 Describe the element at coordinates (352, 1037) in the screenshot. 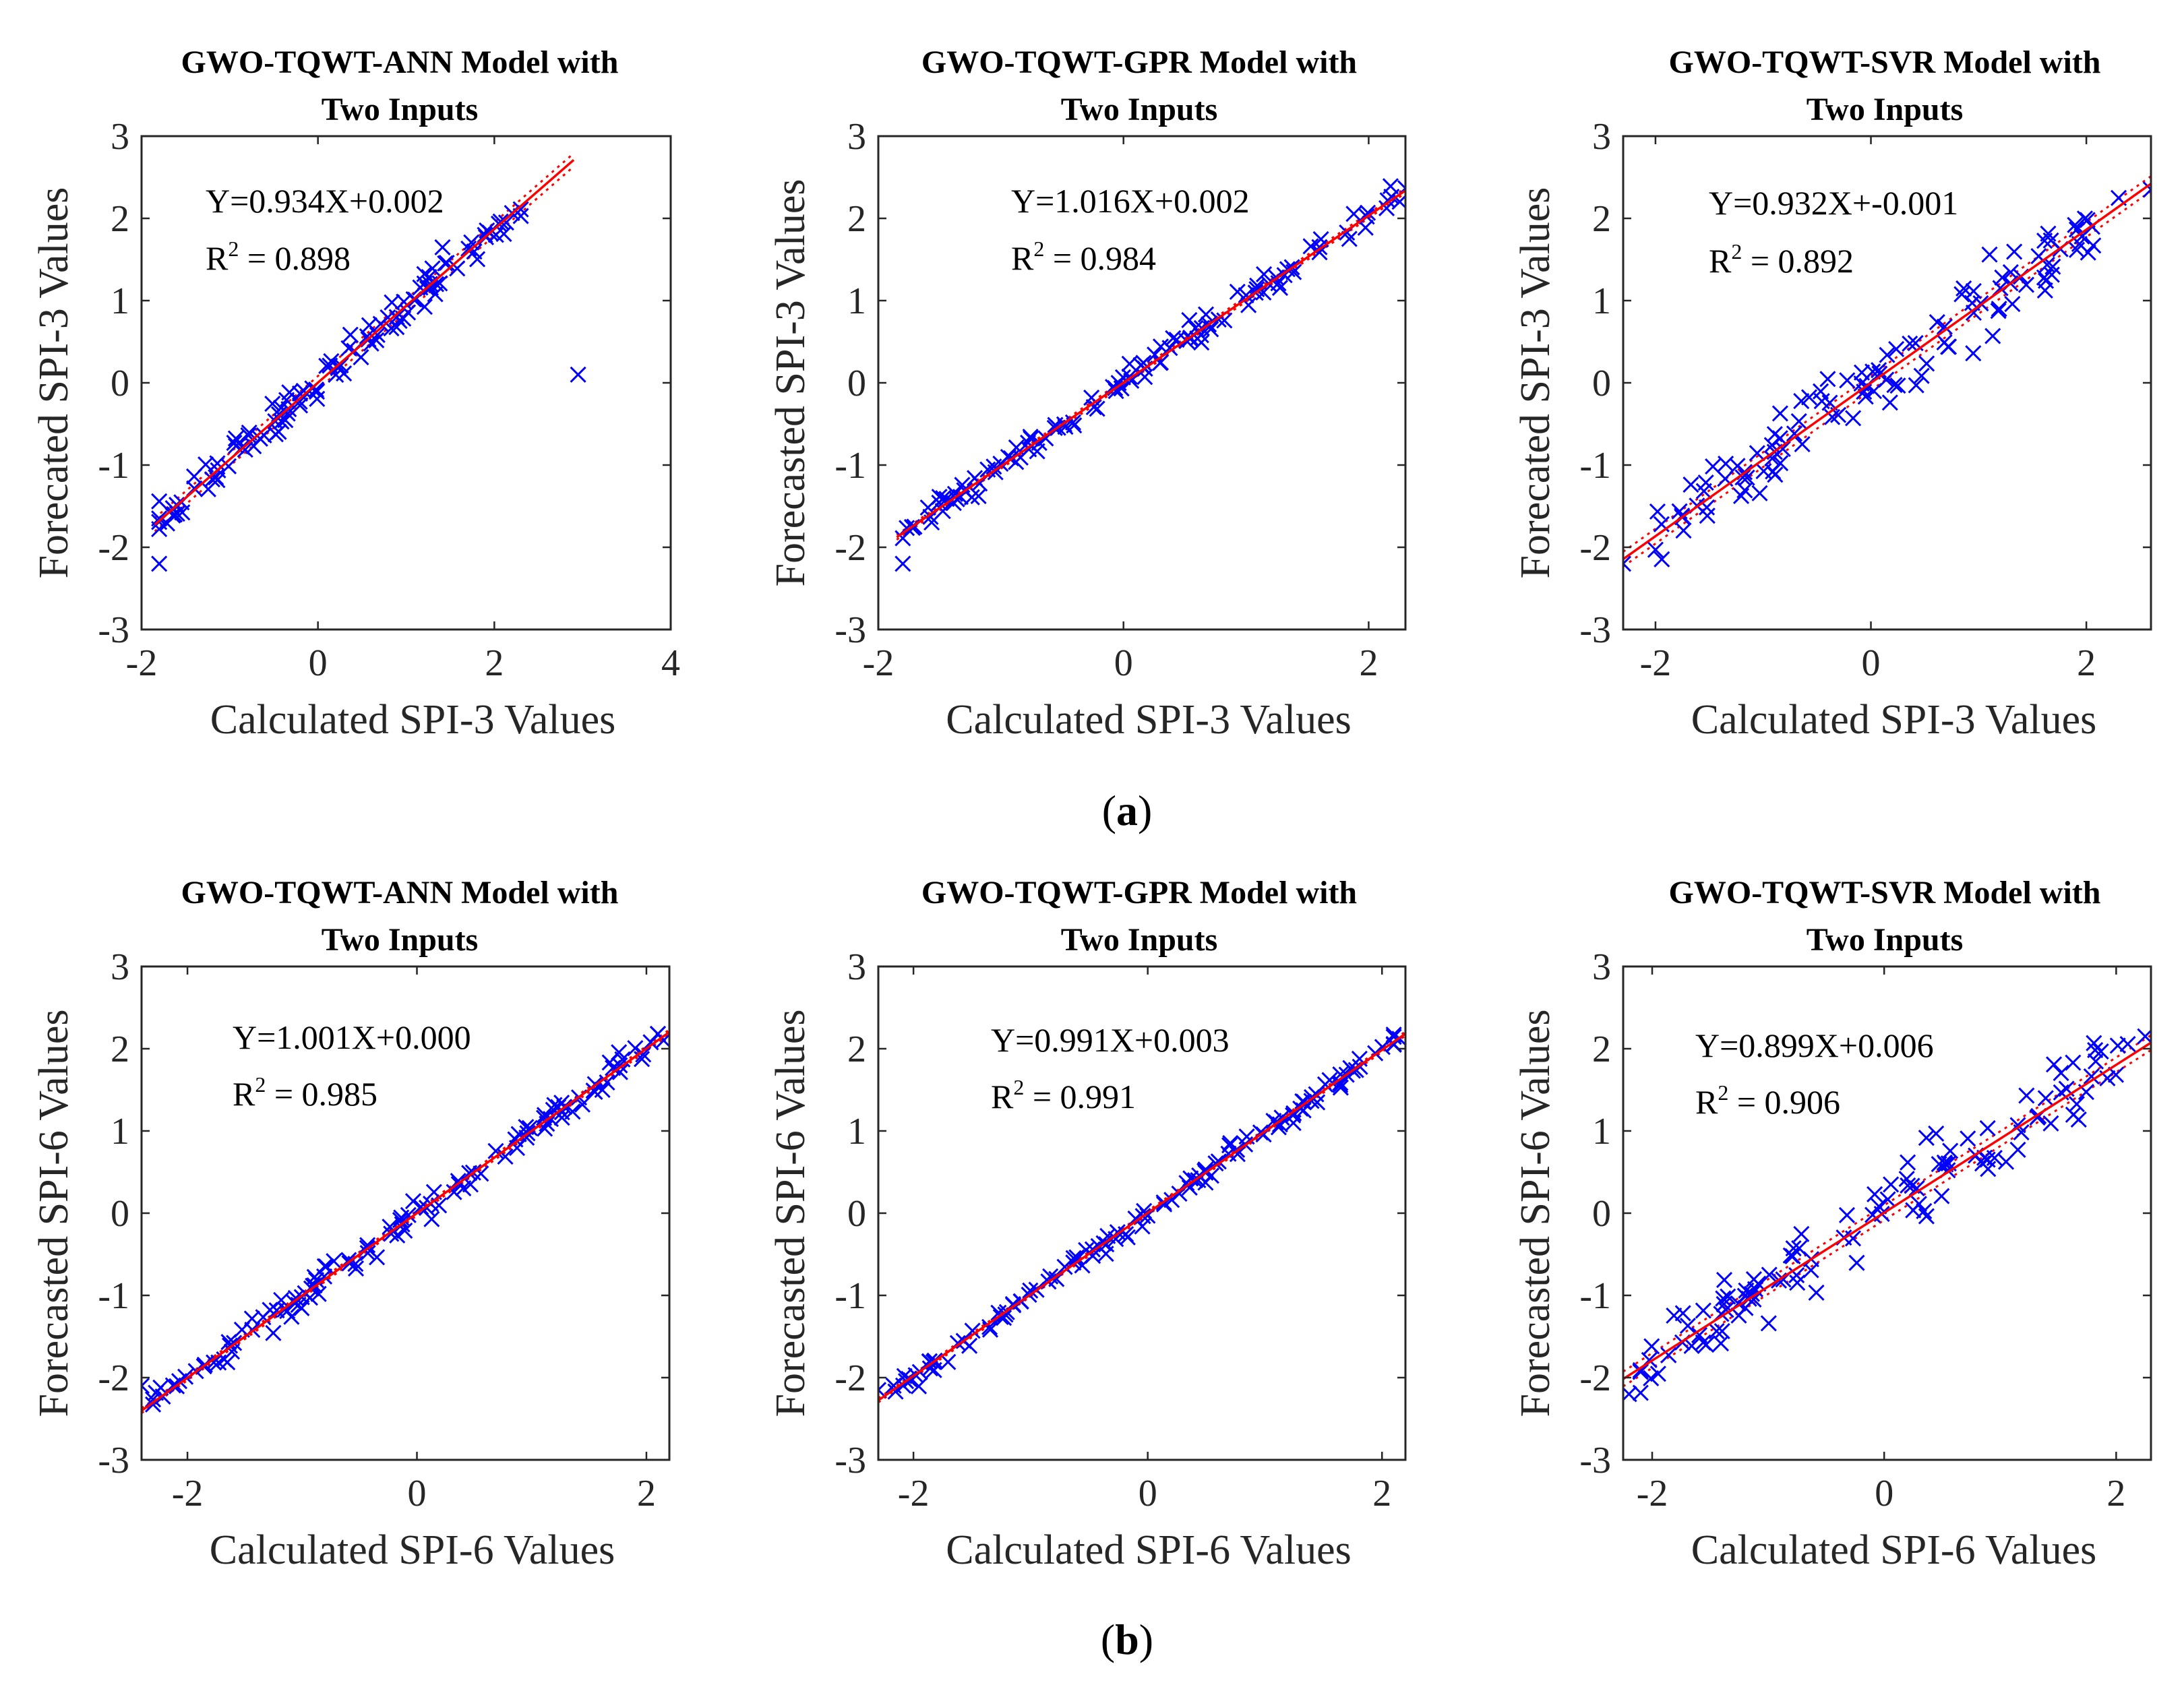

I see `regression-equation: Y=1.001X+0.000` at that location.